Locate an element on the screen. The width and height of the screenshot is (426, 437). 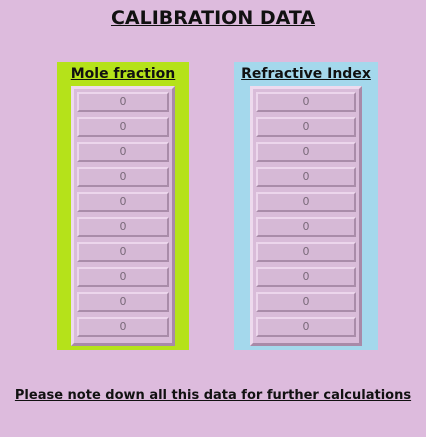
mole-fraction-field-10: 0 is located at coordinates (123, 327).